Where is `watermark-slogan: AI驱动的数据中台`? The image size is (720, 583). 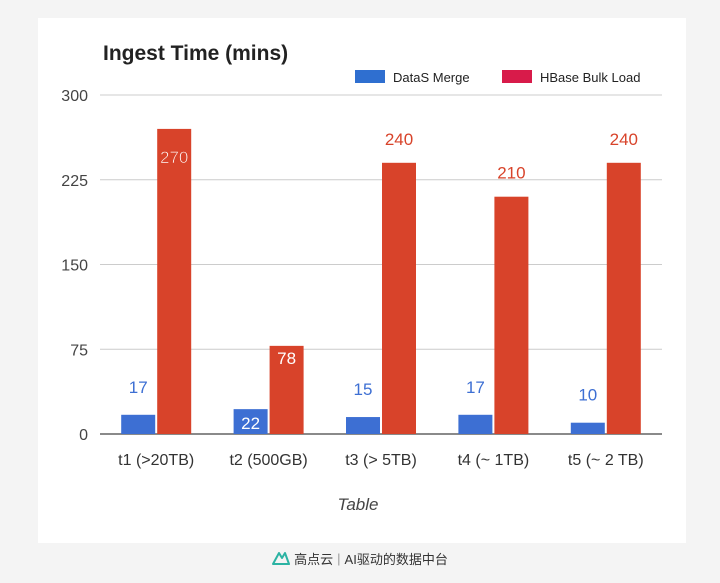
watermark-slogan: AI驱动的数据中台 is located at coordinates (396, 559).